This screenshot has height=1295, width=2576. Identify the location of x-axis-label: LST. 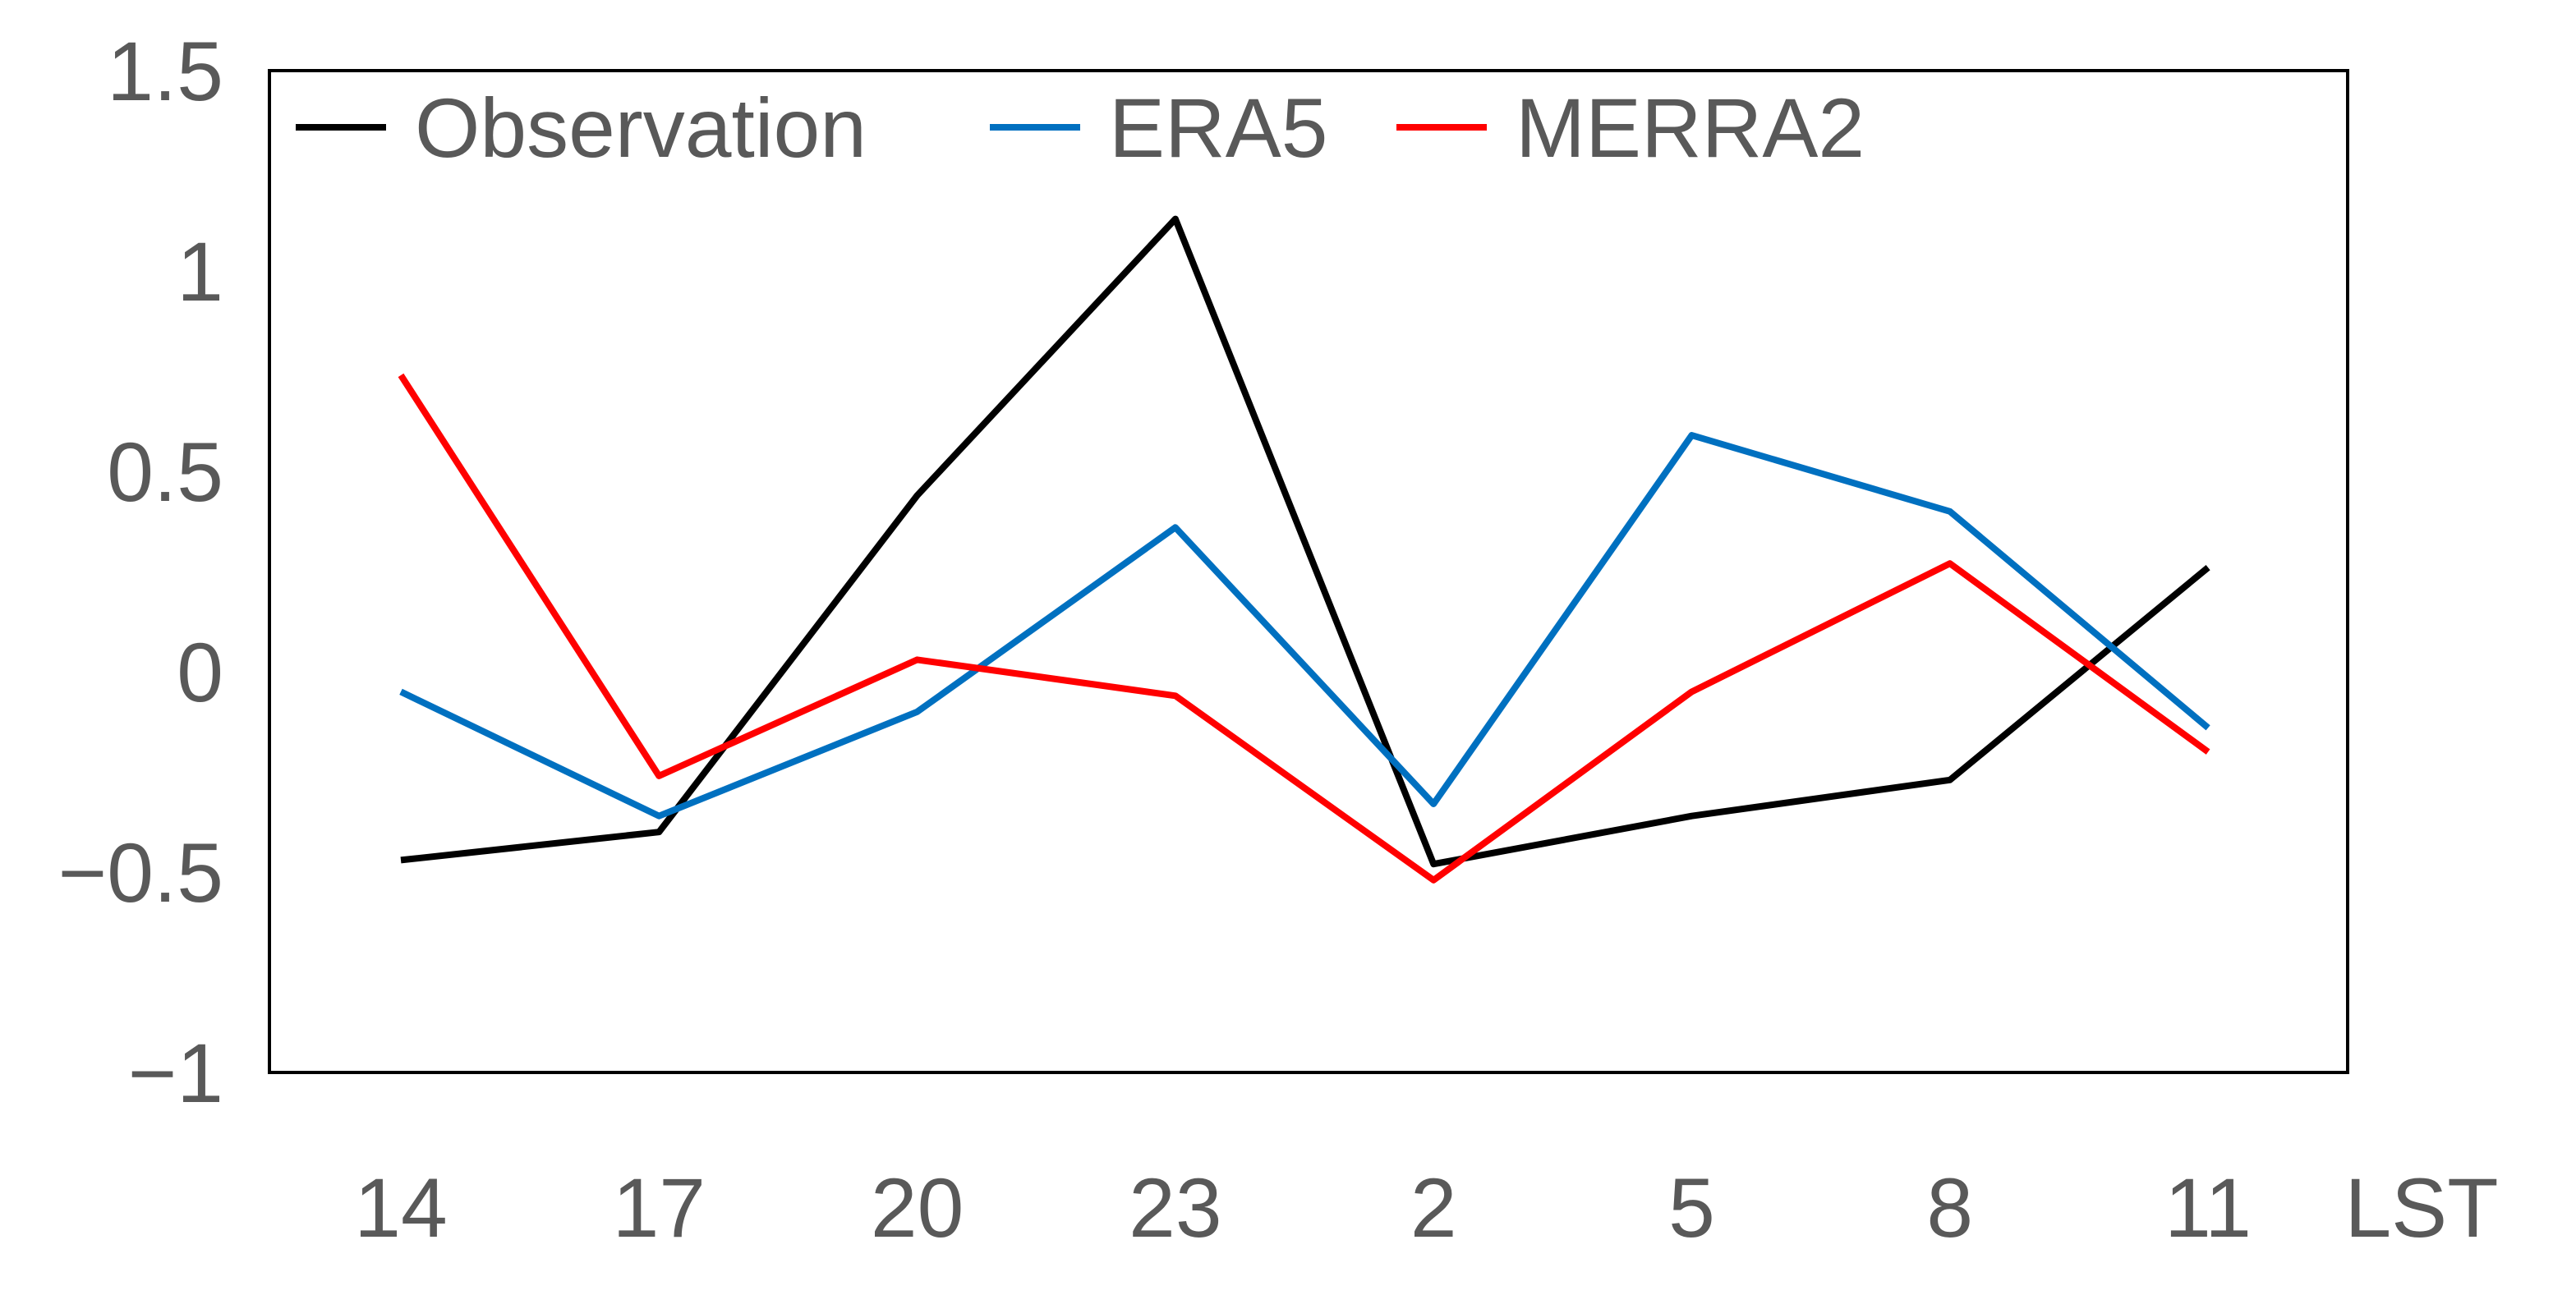
(2421, 1208).